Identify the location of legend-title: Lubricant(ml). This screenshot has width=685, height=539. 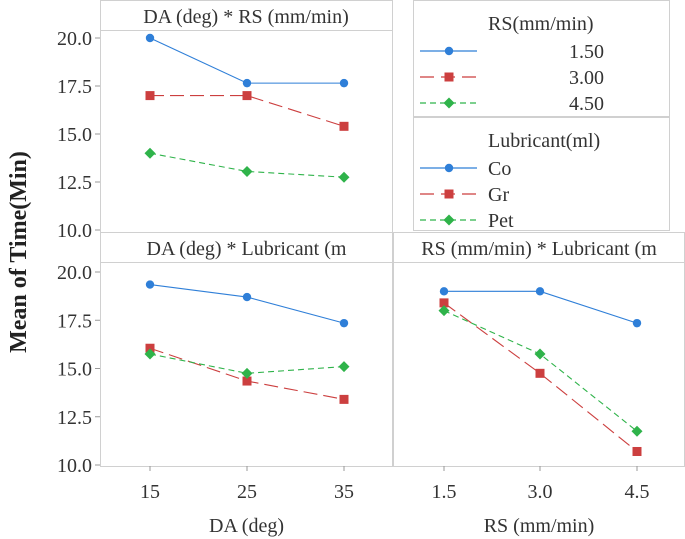
(544, 141).